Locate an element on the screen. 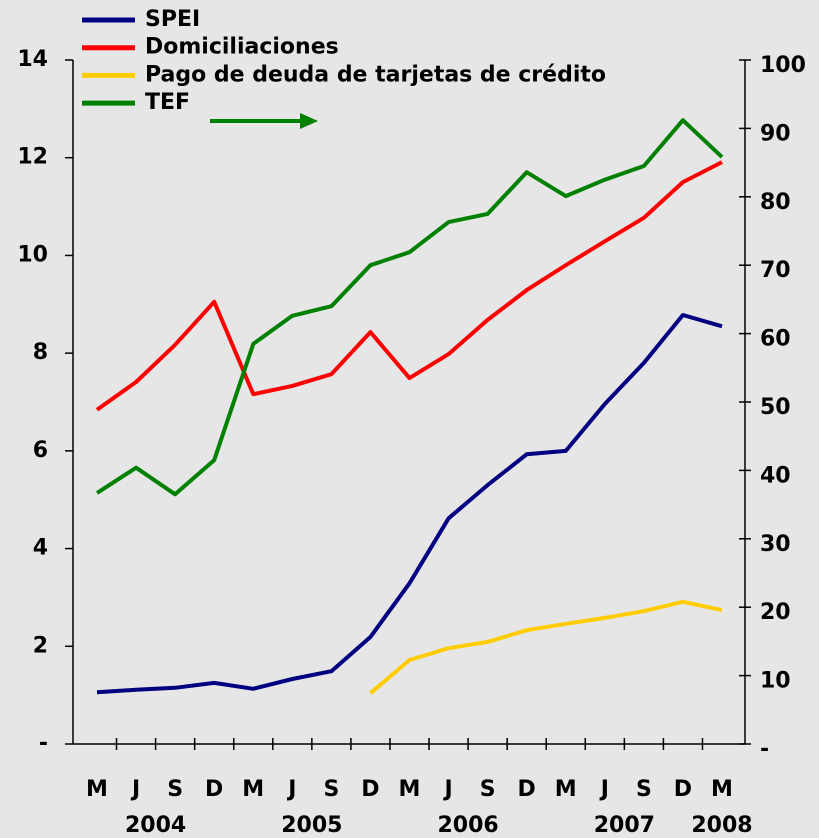 The image size is (819, 838). year-label: 2006 is located at coordinates (467, 825).